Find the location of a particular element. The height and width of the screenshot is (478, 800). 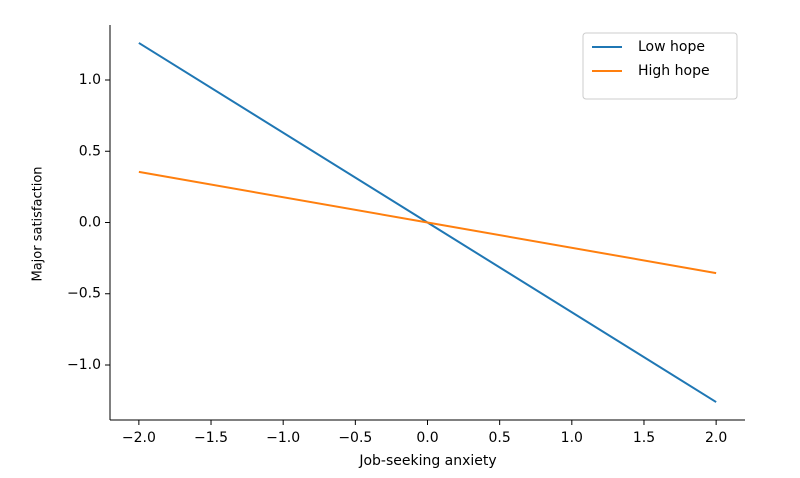

x-tick-label: −1.0 is located at coordinates (283, 438).